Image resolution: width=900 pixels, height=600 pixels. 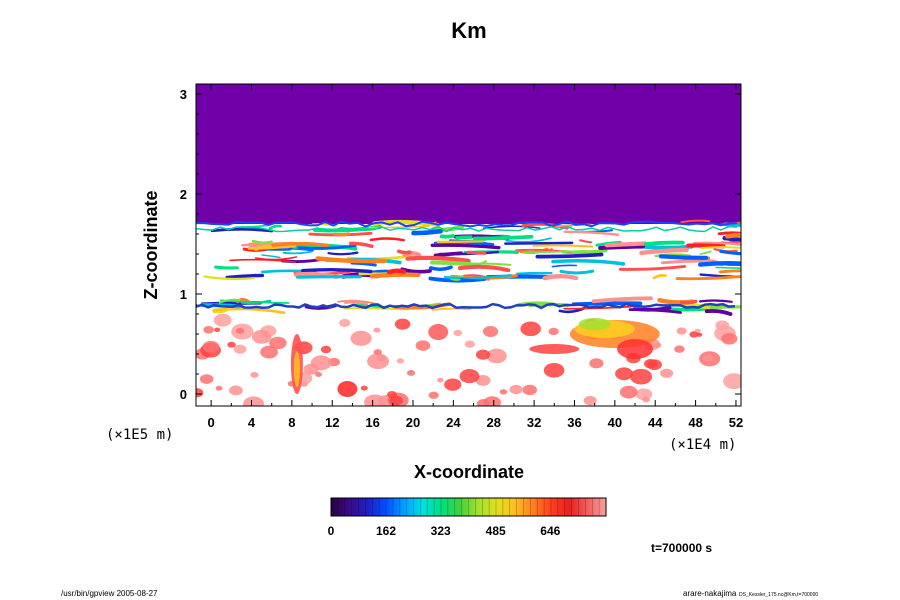 I want to click on colorbar-tick-label: 485, so click(x=496, y=531).